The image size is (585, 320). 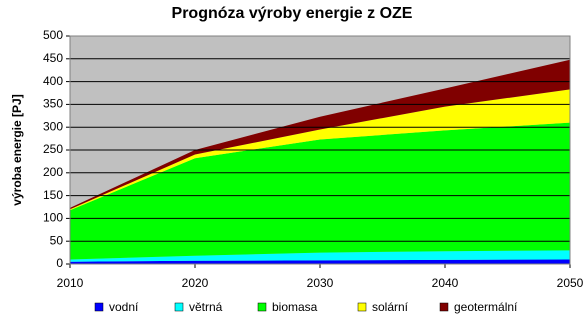 I want to click on legend-label: větrná, so click(x=206, y=307).